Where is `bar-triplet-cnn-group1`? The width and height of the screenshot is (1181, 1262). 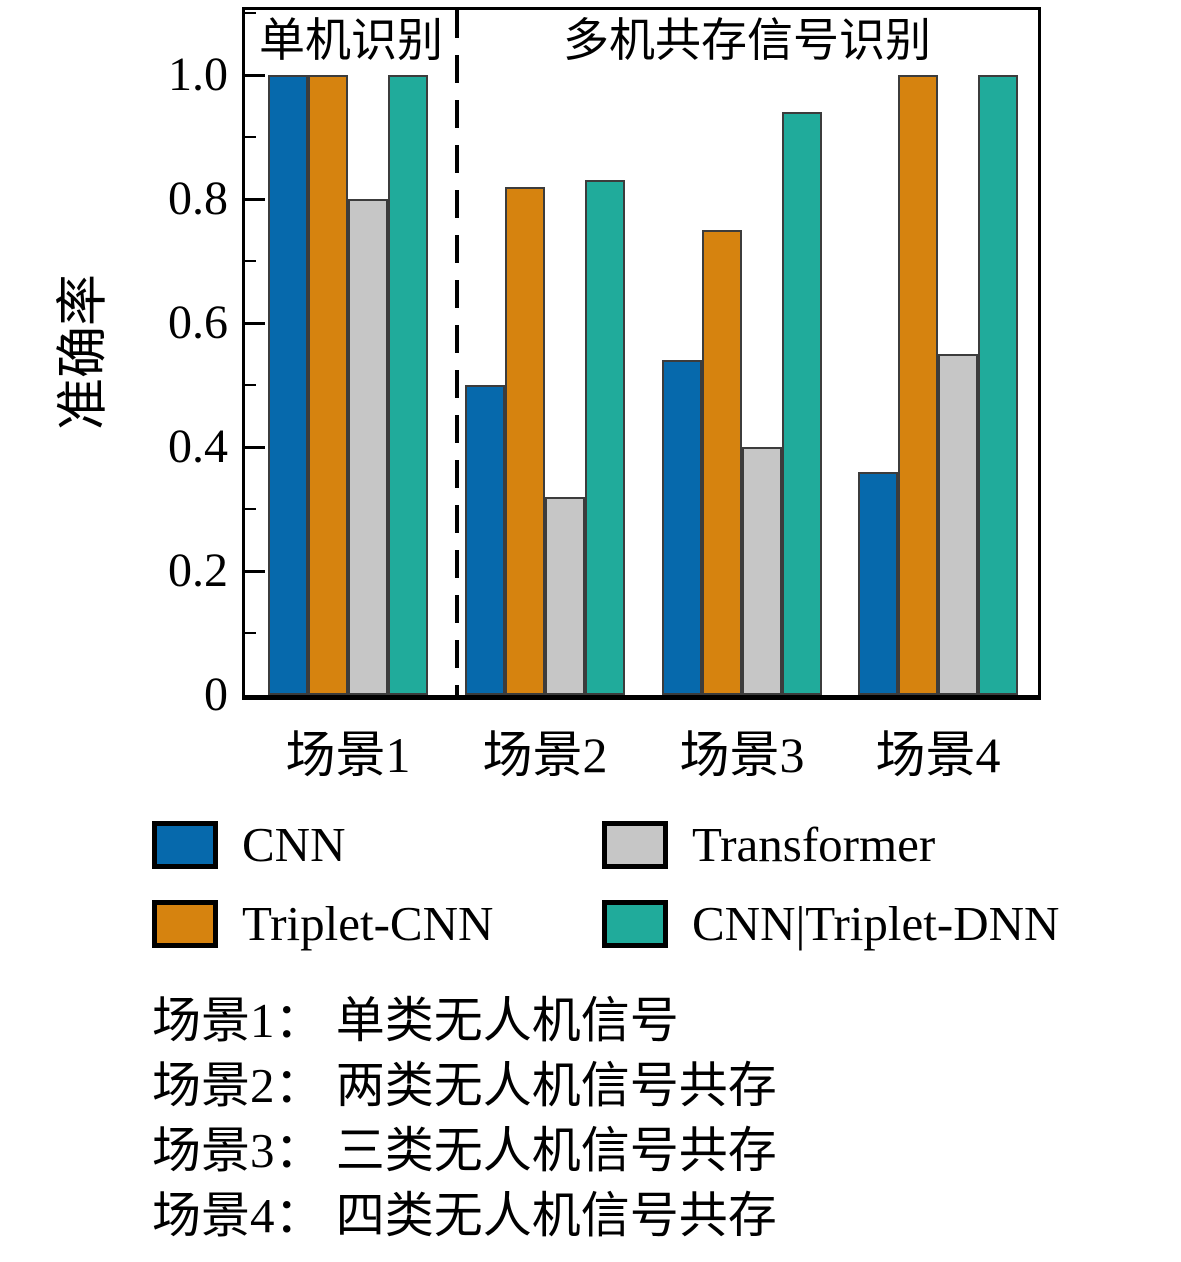 bar-triplet-cnn-group1 is located at coordinates (328, 385).